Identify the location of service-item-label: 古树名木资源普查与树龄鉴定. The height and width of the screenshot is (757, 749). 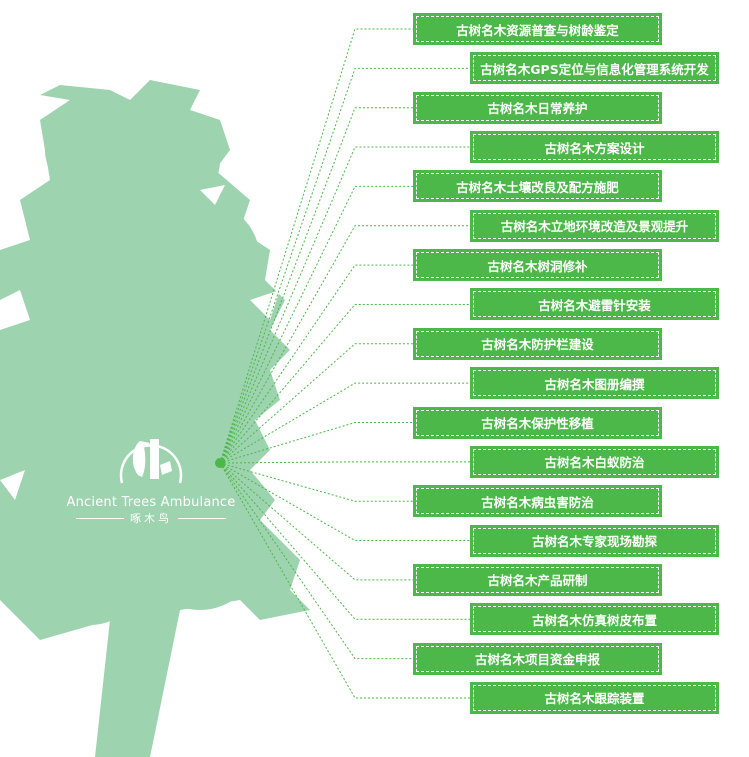
(537, 29).